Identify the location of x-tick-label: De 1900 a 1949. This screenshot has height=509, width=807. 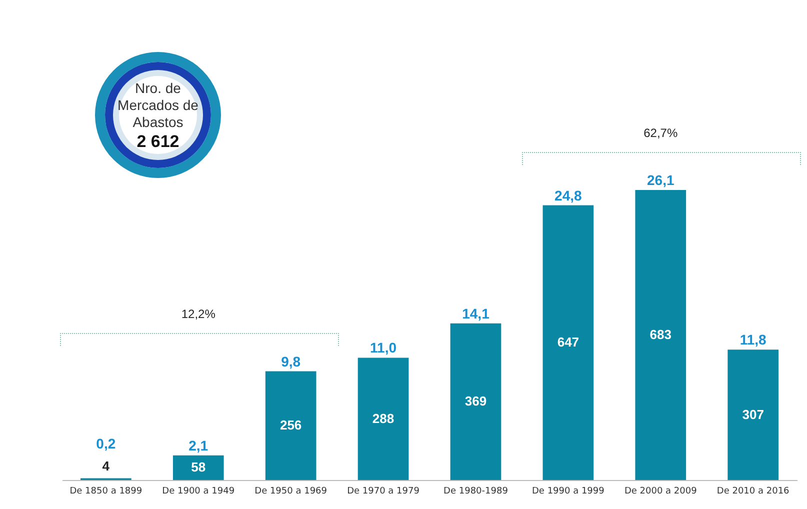
(198, 491).